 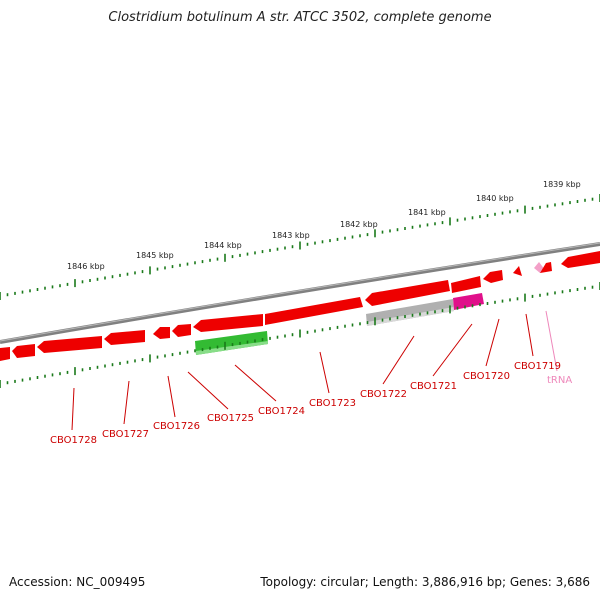 What do you see at coordinates (452, 350) in the screenshot?
I see `leader-cbo1721` at bounding box center [452, 350].